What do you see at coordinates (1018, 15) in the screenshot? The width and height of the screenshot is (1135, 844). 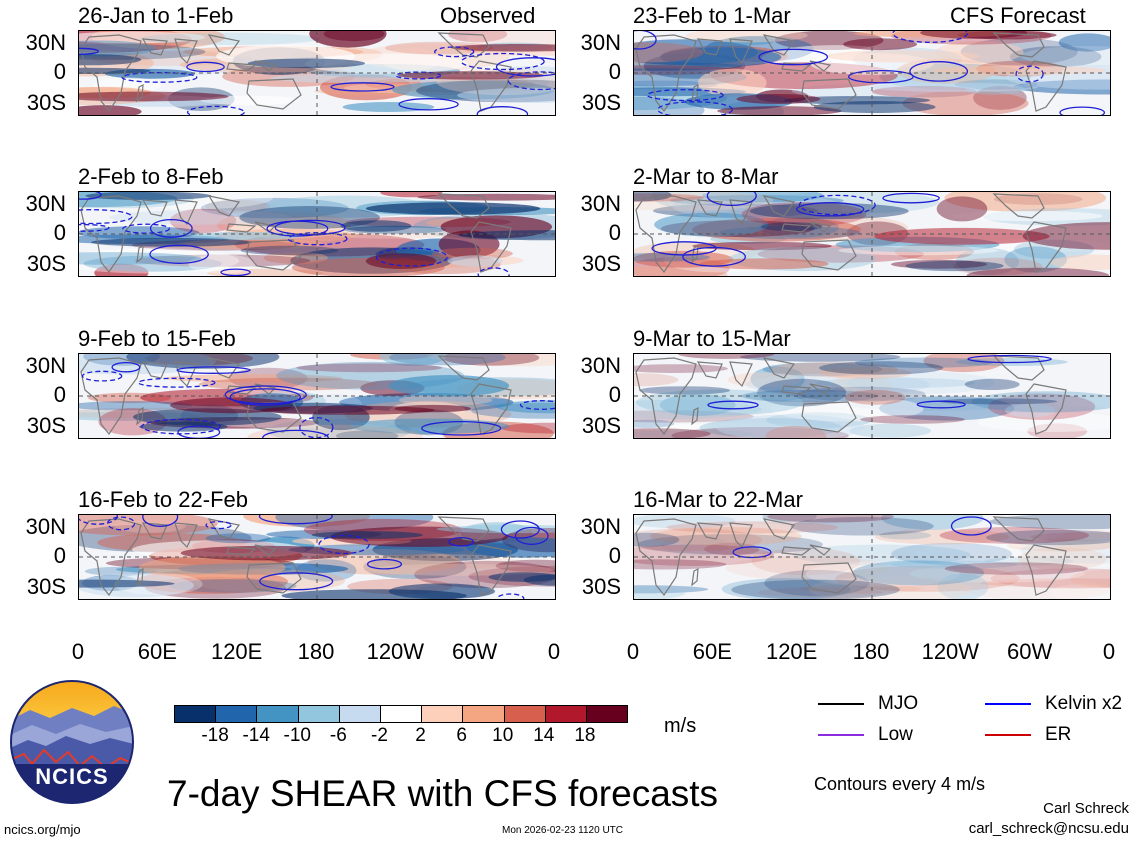 I see `forecast-label: CFS Forecast` at bounding box center [1018, 15].